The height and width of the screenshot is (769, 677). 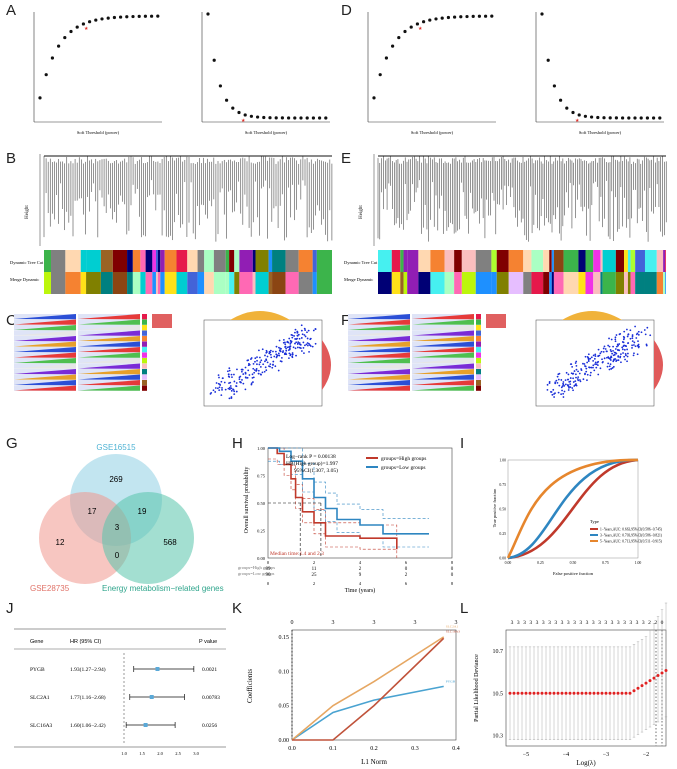 What do you see at coordinates (284, 672) in the screenshot?
I see `lasso-ytick: 0.10` at bounding box center [284, 672].